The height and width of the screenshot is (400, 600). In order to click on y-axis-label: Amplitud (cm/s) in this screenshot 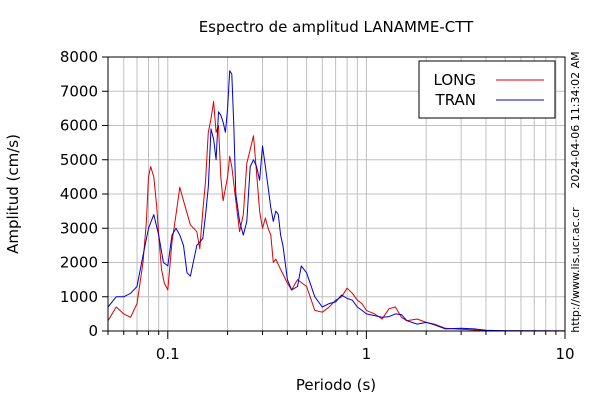, I will do `click(13, 194)`.